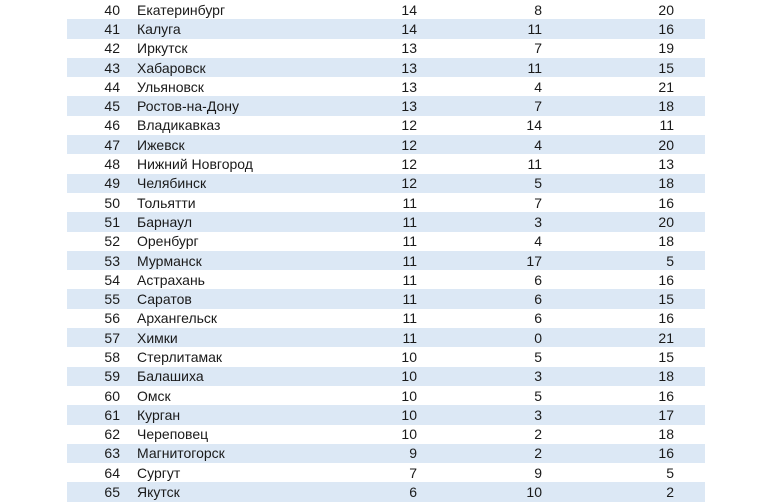  I want to click on value-cell-v2: 17, so click(534, 260).